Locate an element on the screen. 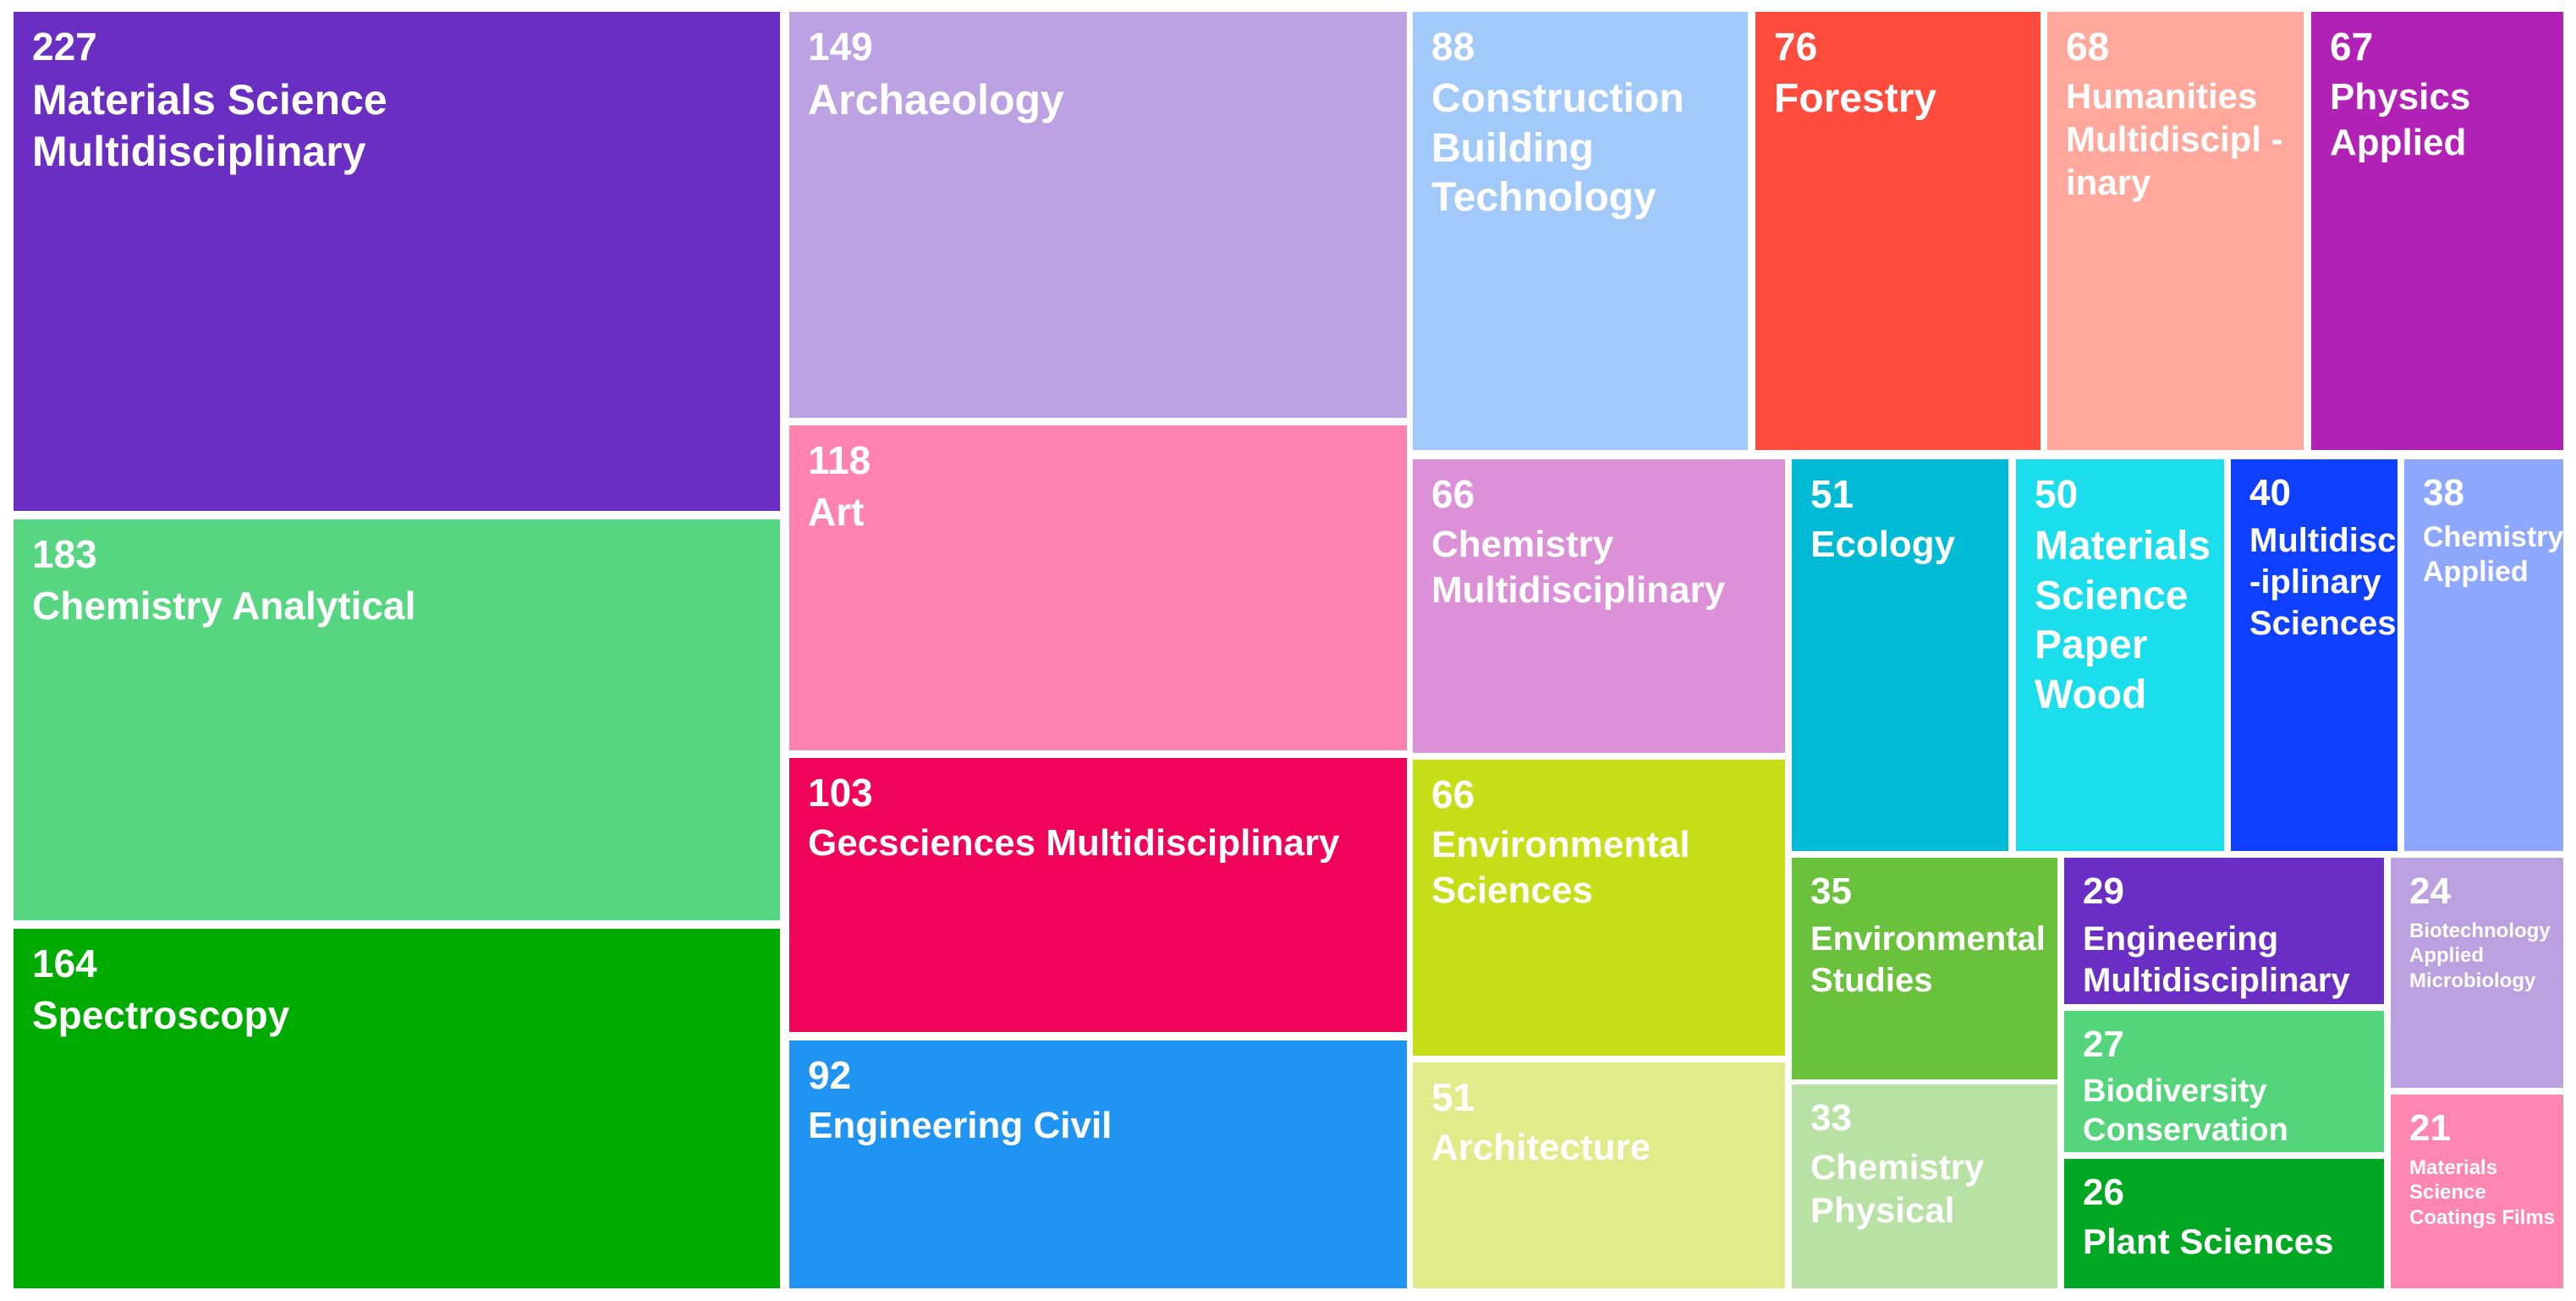 Image resolution: width=2576 pixels, height=1301 pixels. treemap-value-engineering-civil: 92 is located at coordinates (830, 1075).